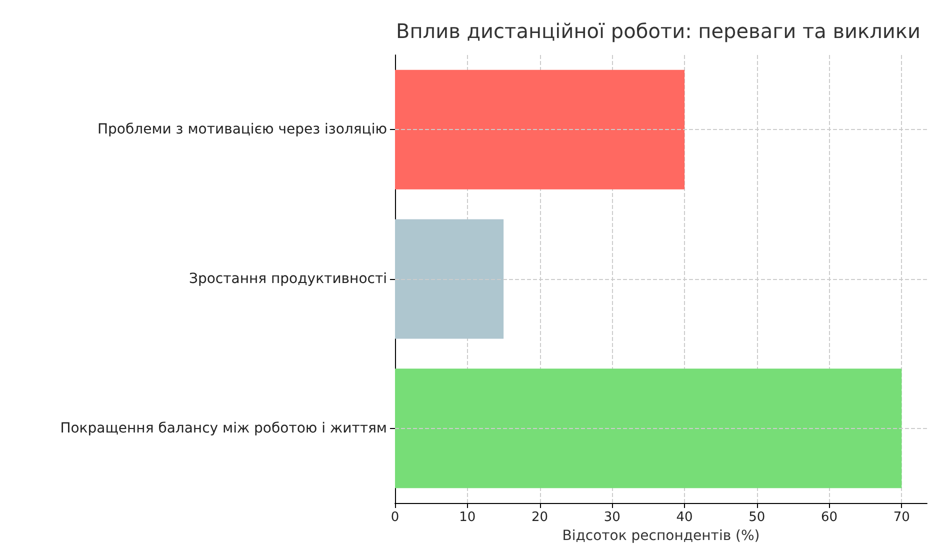 The width and height of the screenshot is (939, 556). I want to click on x-tick-label: 40, so click(684, 517).